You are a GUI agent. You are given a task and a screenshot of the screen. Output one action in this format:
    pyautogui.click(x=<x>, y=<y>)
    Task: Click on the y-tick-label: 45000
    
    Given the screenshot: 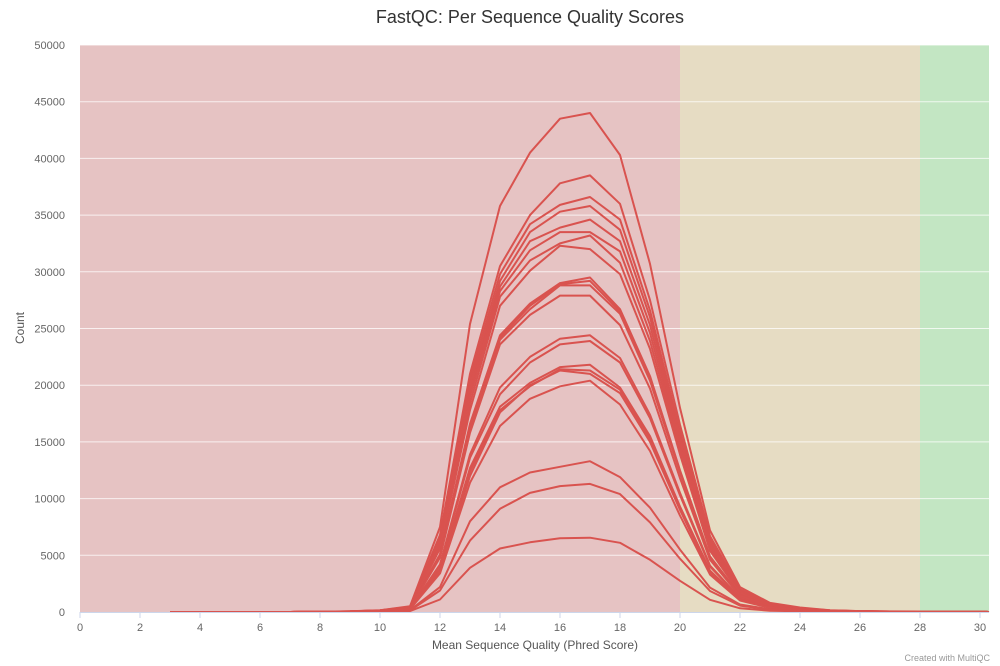 What is the action you would take?
    pyautogui.click(x=49, y=103)
    